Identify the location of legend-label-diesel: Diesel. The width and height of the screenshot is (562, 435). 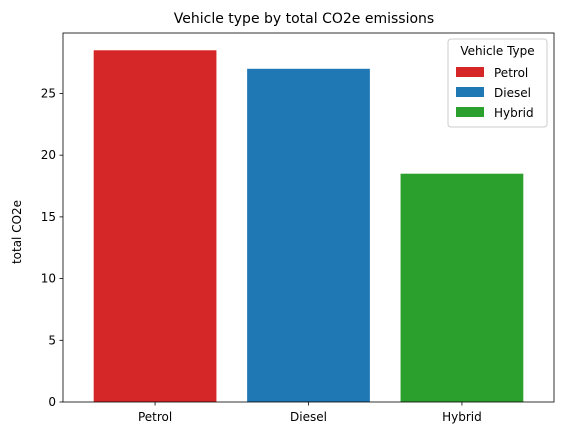
(512, 93).